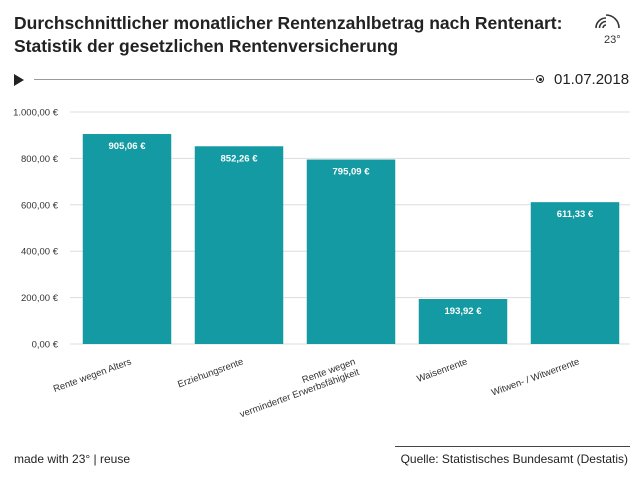 The image size is (640, 480). I want to click on x-tick-label-line: Witwen- / Witwerrente, so click(535, 377).